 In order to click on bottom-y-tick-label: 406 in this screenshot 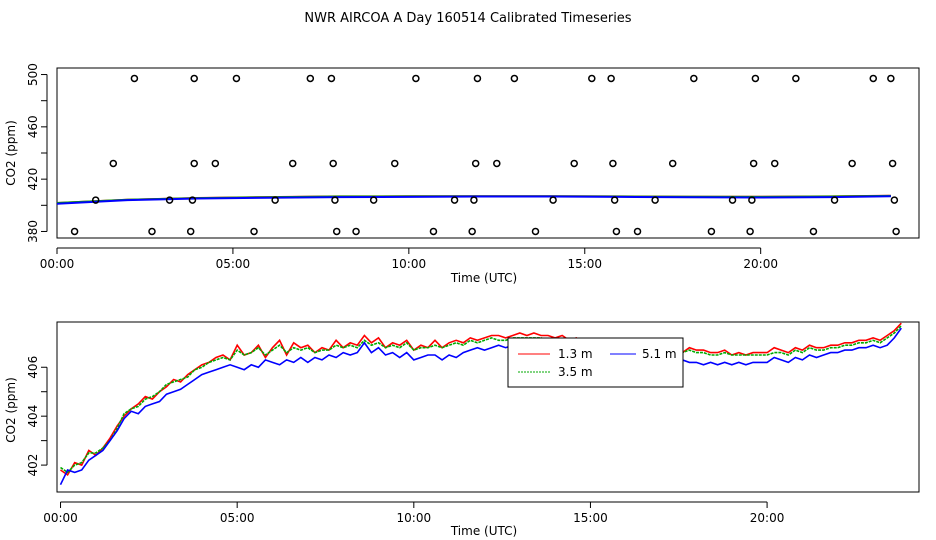, I will do `click(33, 367)`.